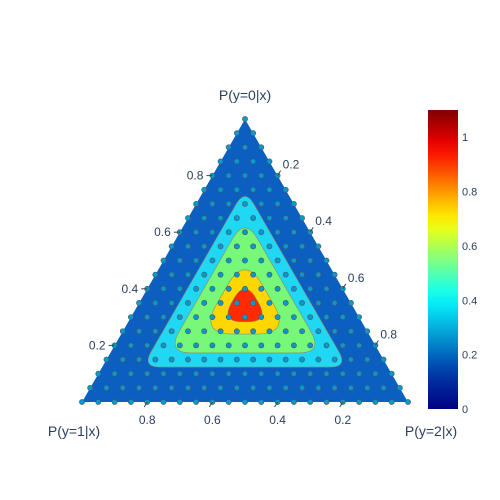 The height and width of the screenshot is (500, 500). Describe the element at coordinates (469, 356) in the screenshot. I see `colorbar-tick-label: 0.2` at that location.